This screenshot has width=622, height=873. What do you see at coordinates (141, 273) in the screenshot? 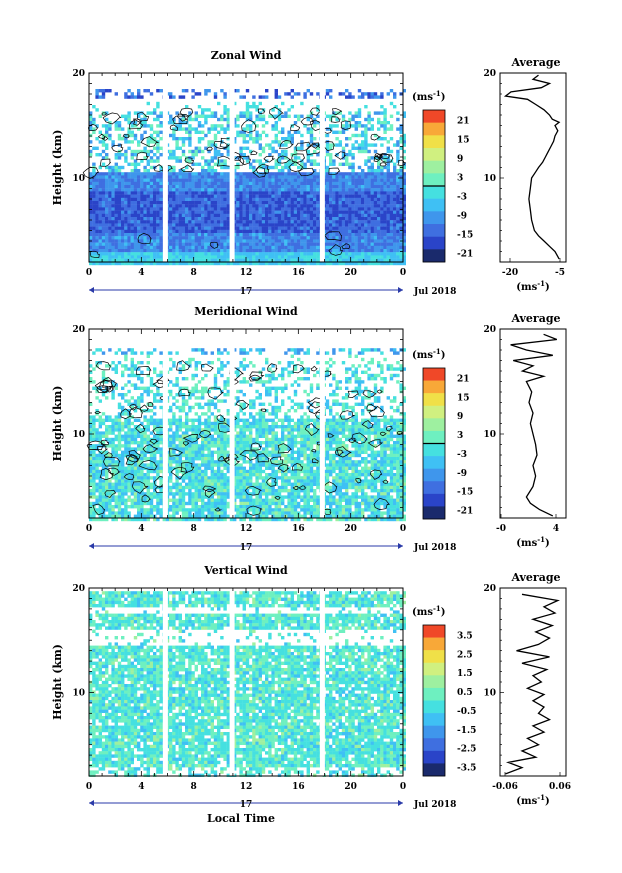
I see `x-tick-label: 4` at bounding box center [141, 273].